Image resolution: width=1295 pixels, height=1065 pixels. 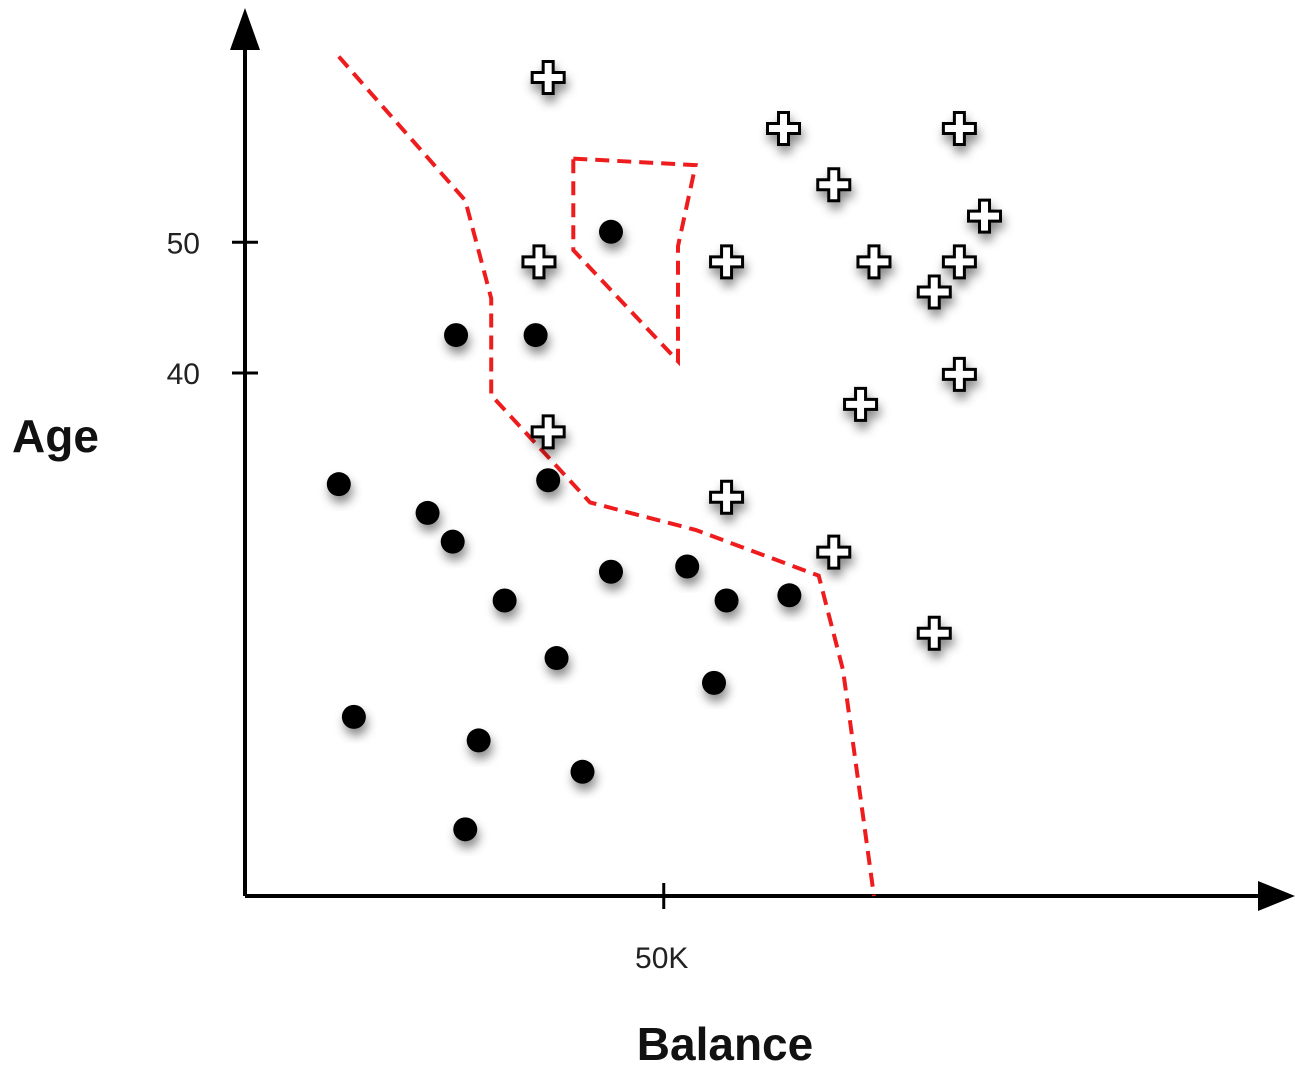 I want to click on x-axis-arrowhead, so click(x=1276, y=896).